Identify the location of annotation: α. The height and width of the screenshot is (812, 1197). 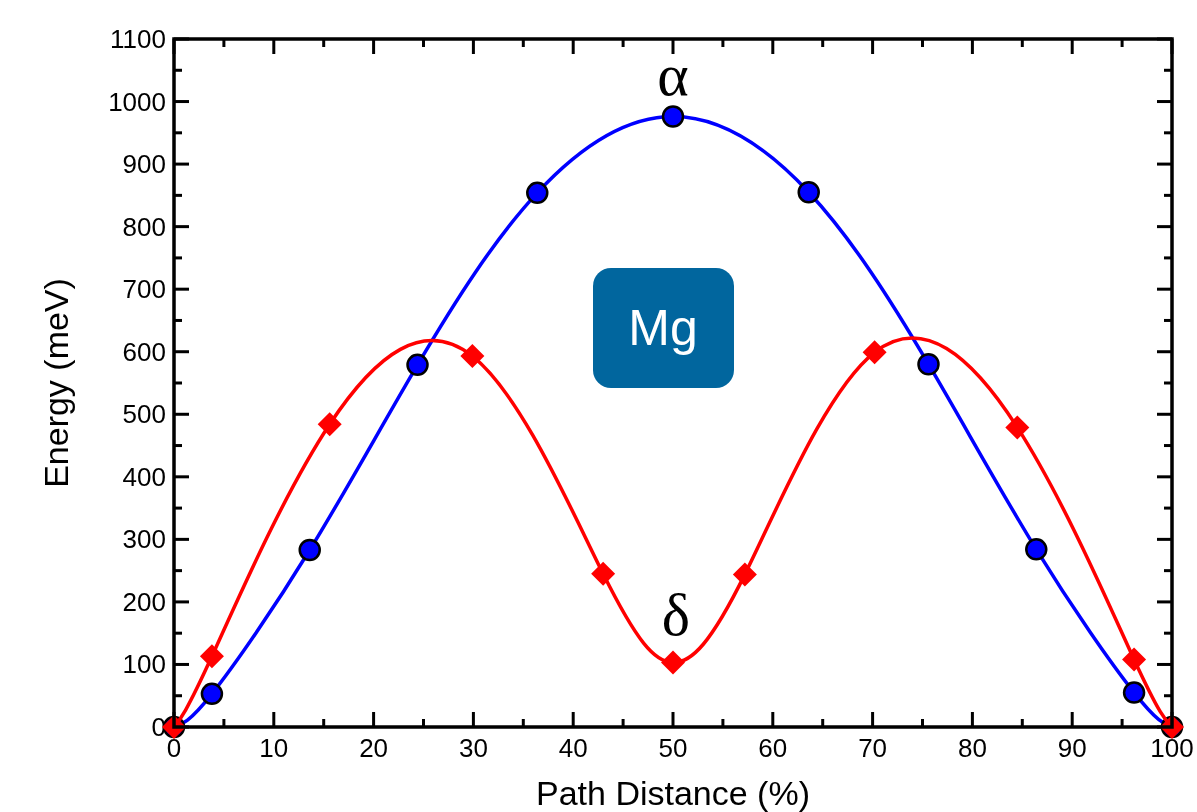
(673, 75).